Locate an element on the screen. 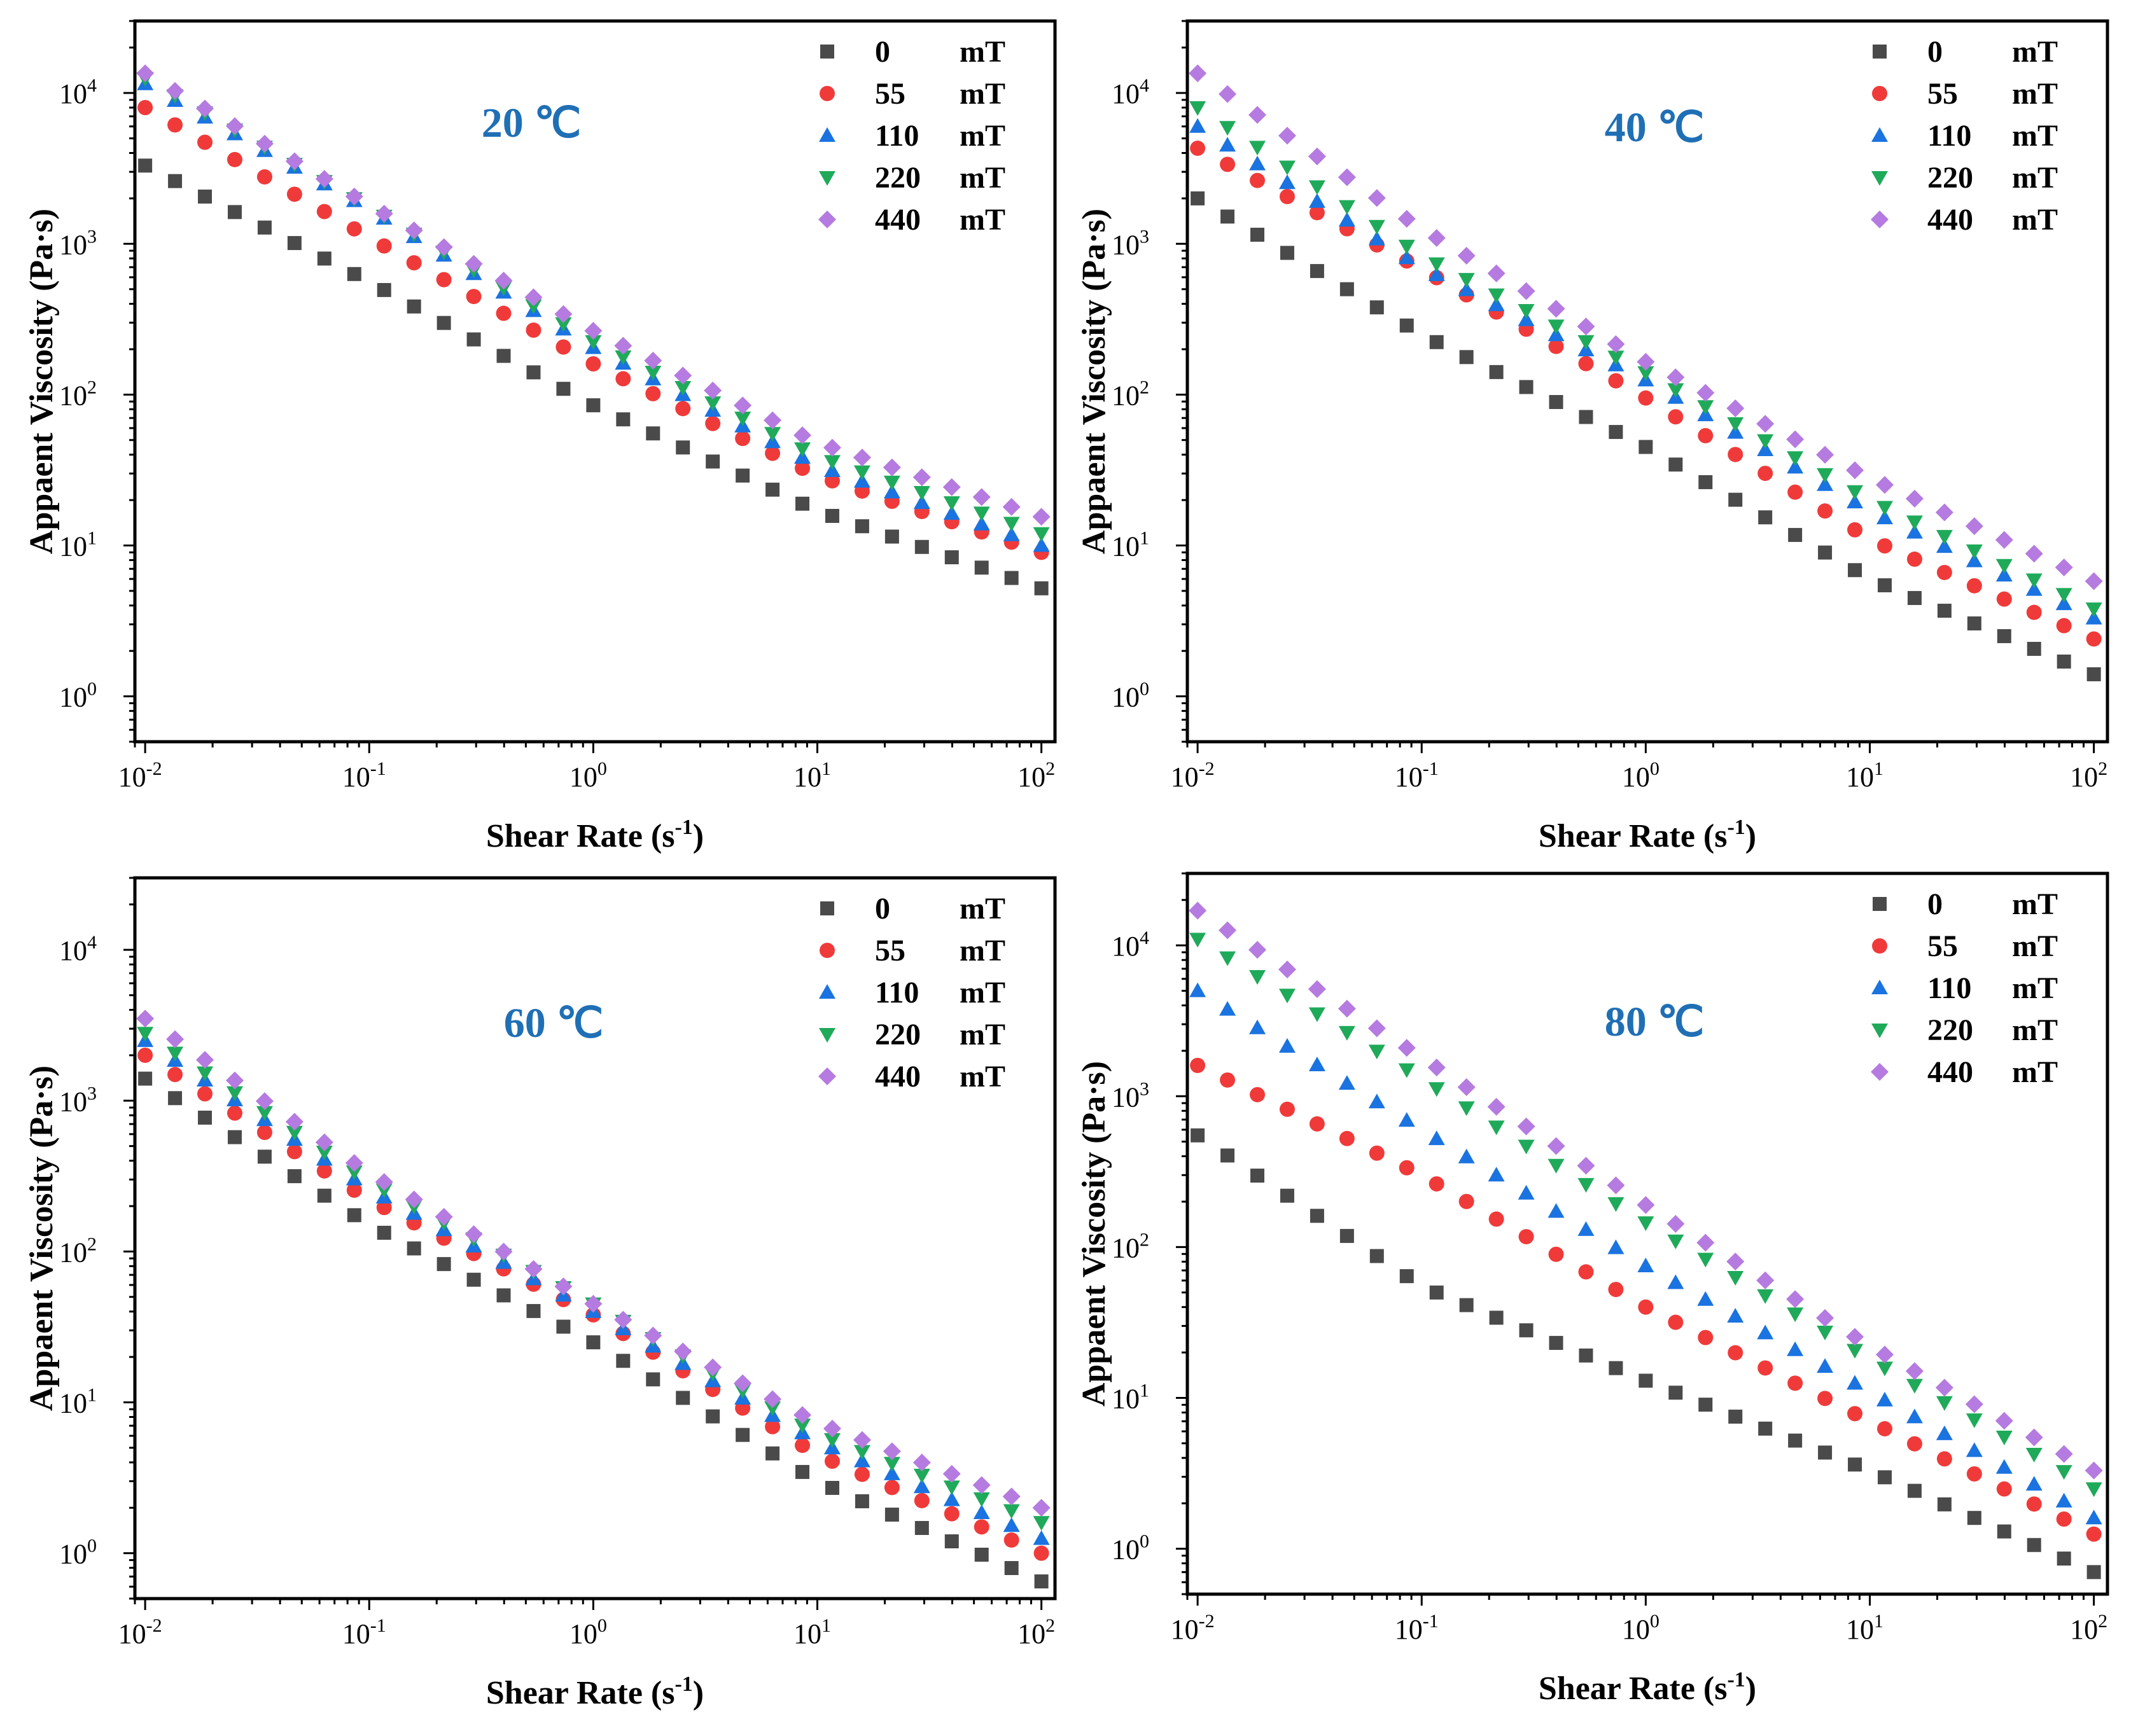  series-440-mT is located at coordinates (593, 295).